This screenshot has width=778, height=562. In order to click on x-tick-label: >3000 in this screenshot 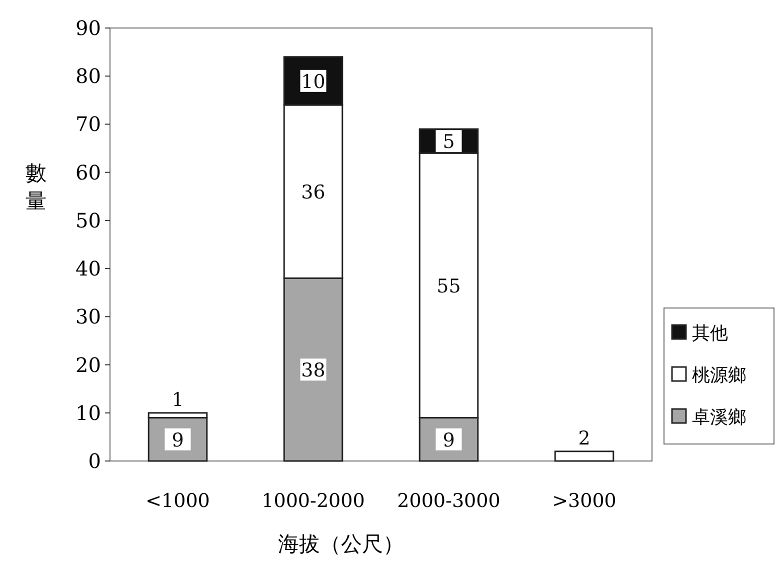, I will do `click(584, 501)`.